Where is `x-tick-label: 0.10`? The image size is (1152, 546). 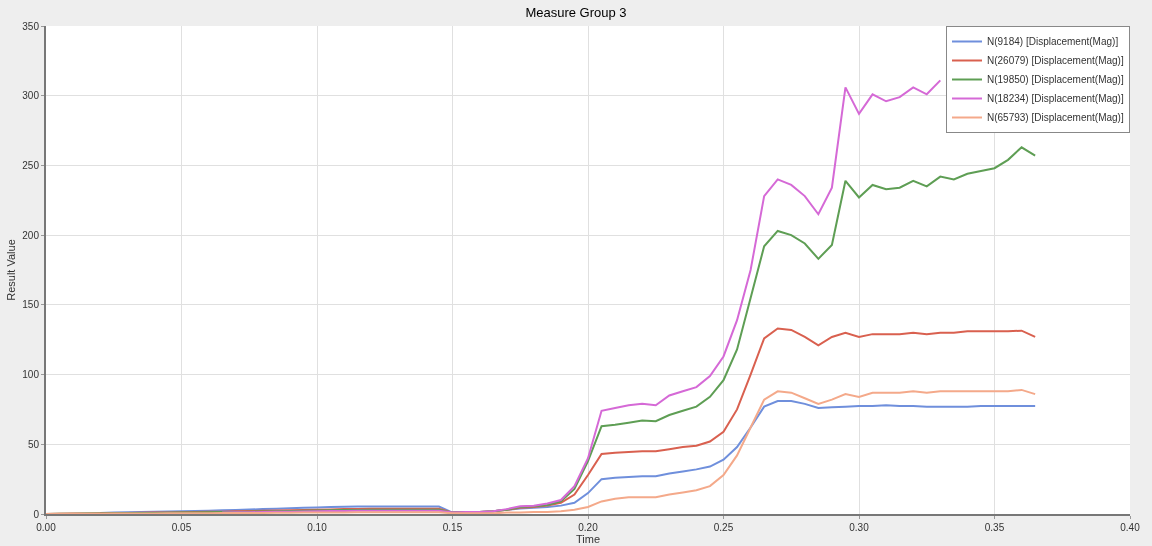
x-tick-label: 0.10 is located at coordinates (317, 527).